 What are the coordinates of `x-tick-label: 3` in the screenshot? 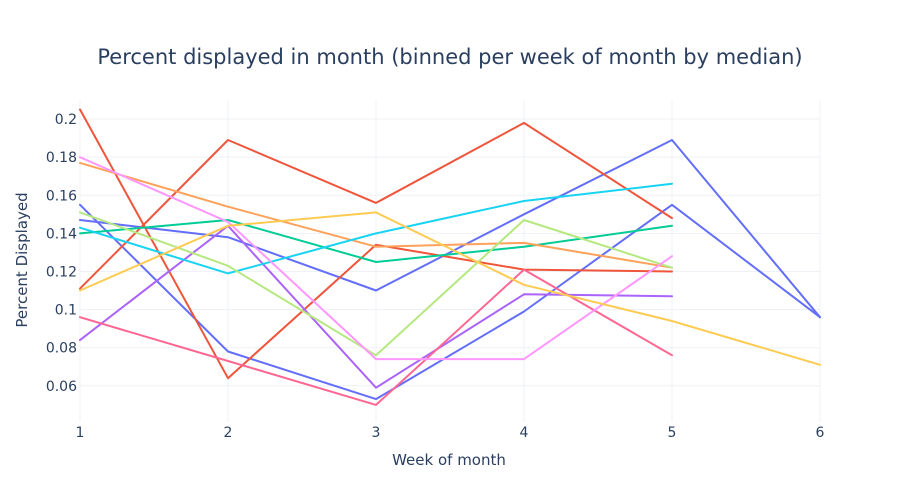 It's located at (376, 433).